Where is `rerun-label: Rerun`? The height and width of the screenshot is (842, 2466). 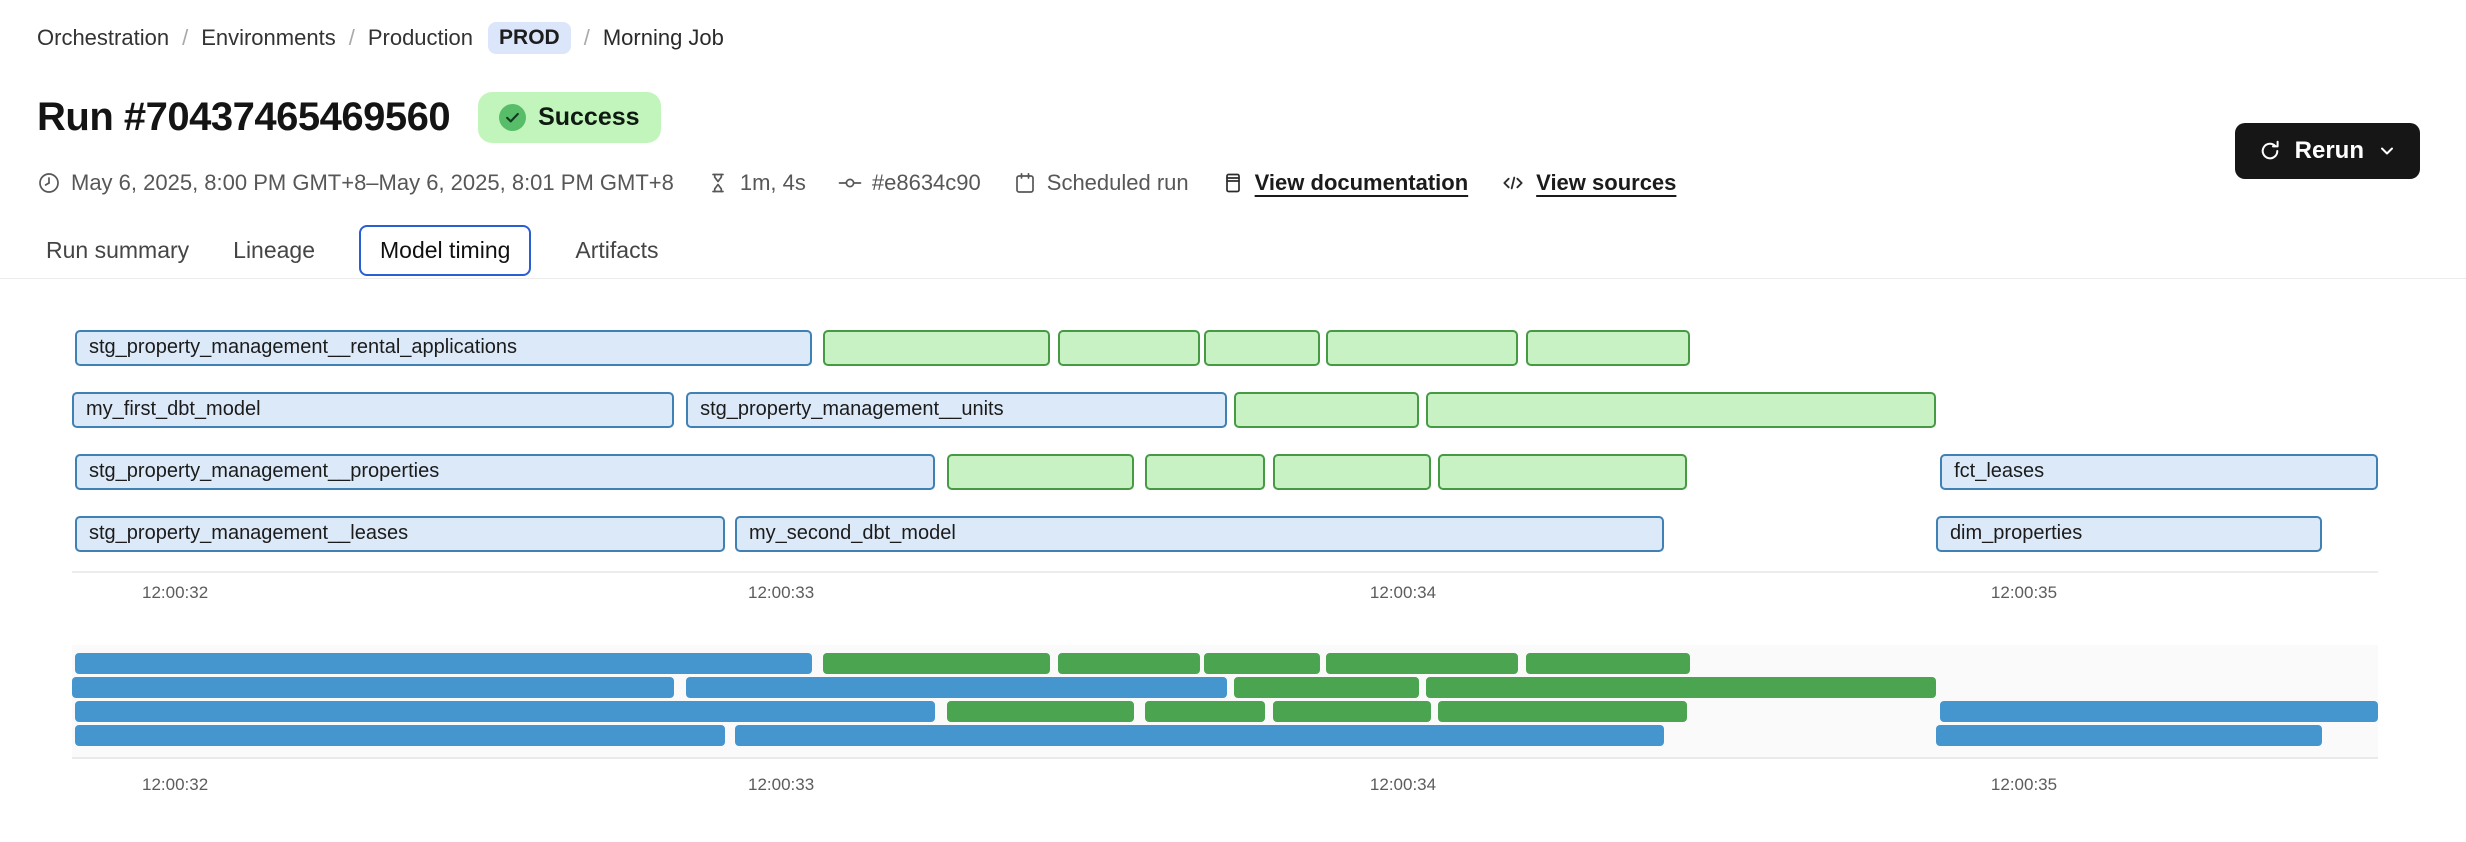 rerun-label: Rerun is located at coordinates (2329, 150).